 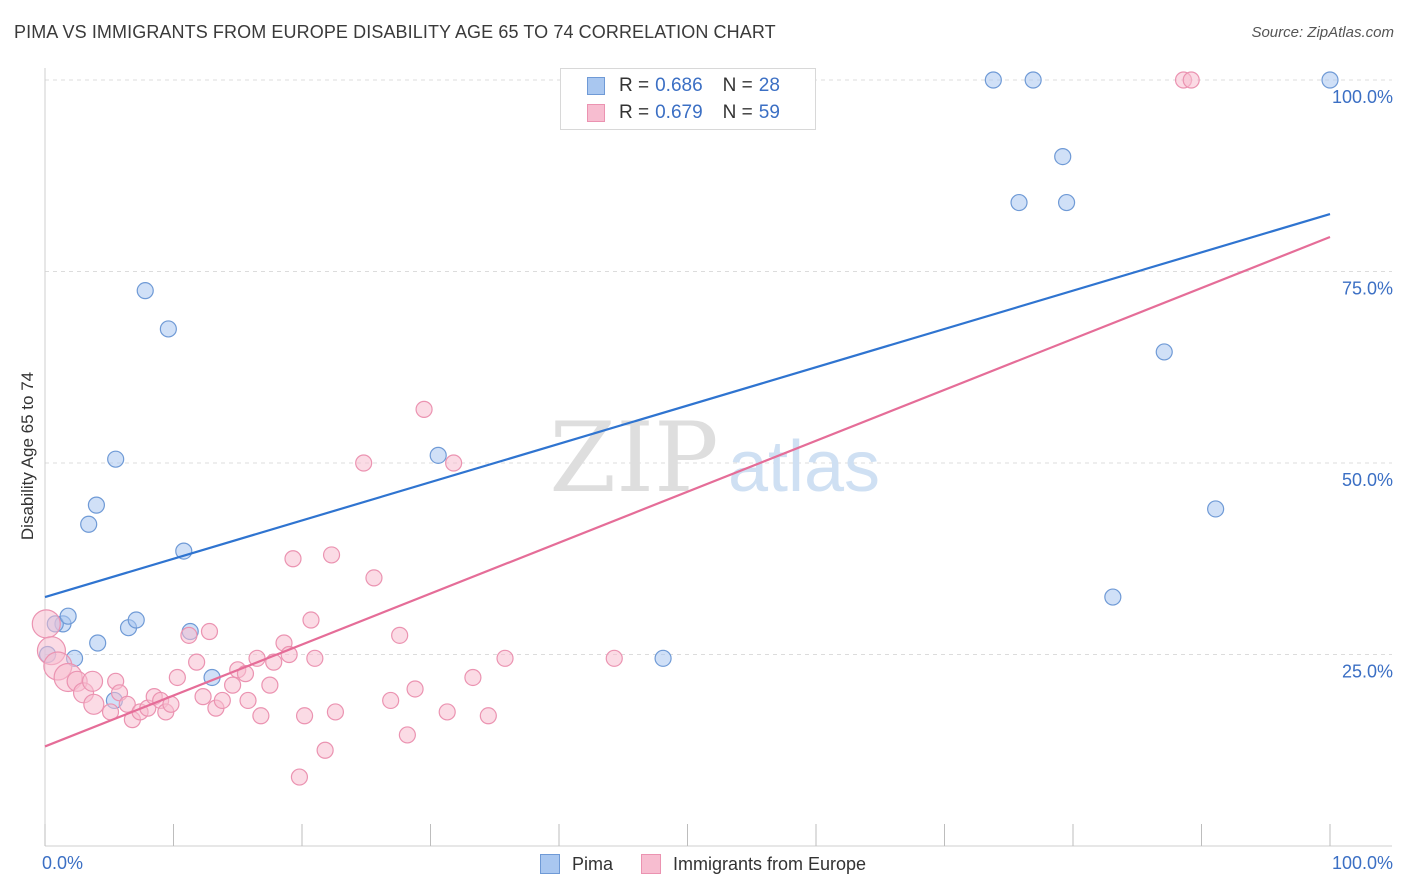 What do you see at coordinates (769, 863) in the screenshot?
I see `legend-label-europe: Immigrants from Europe` at bounding box center [769, 863].